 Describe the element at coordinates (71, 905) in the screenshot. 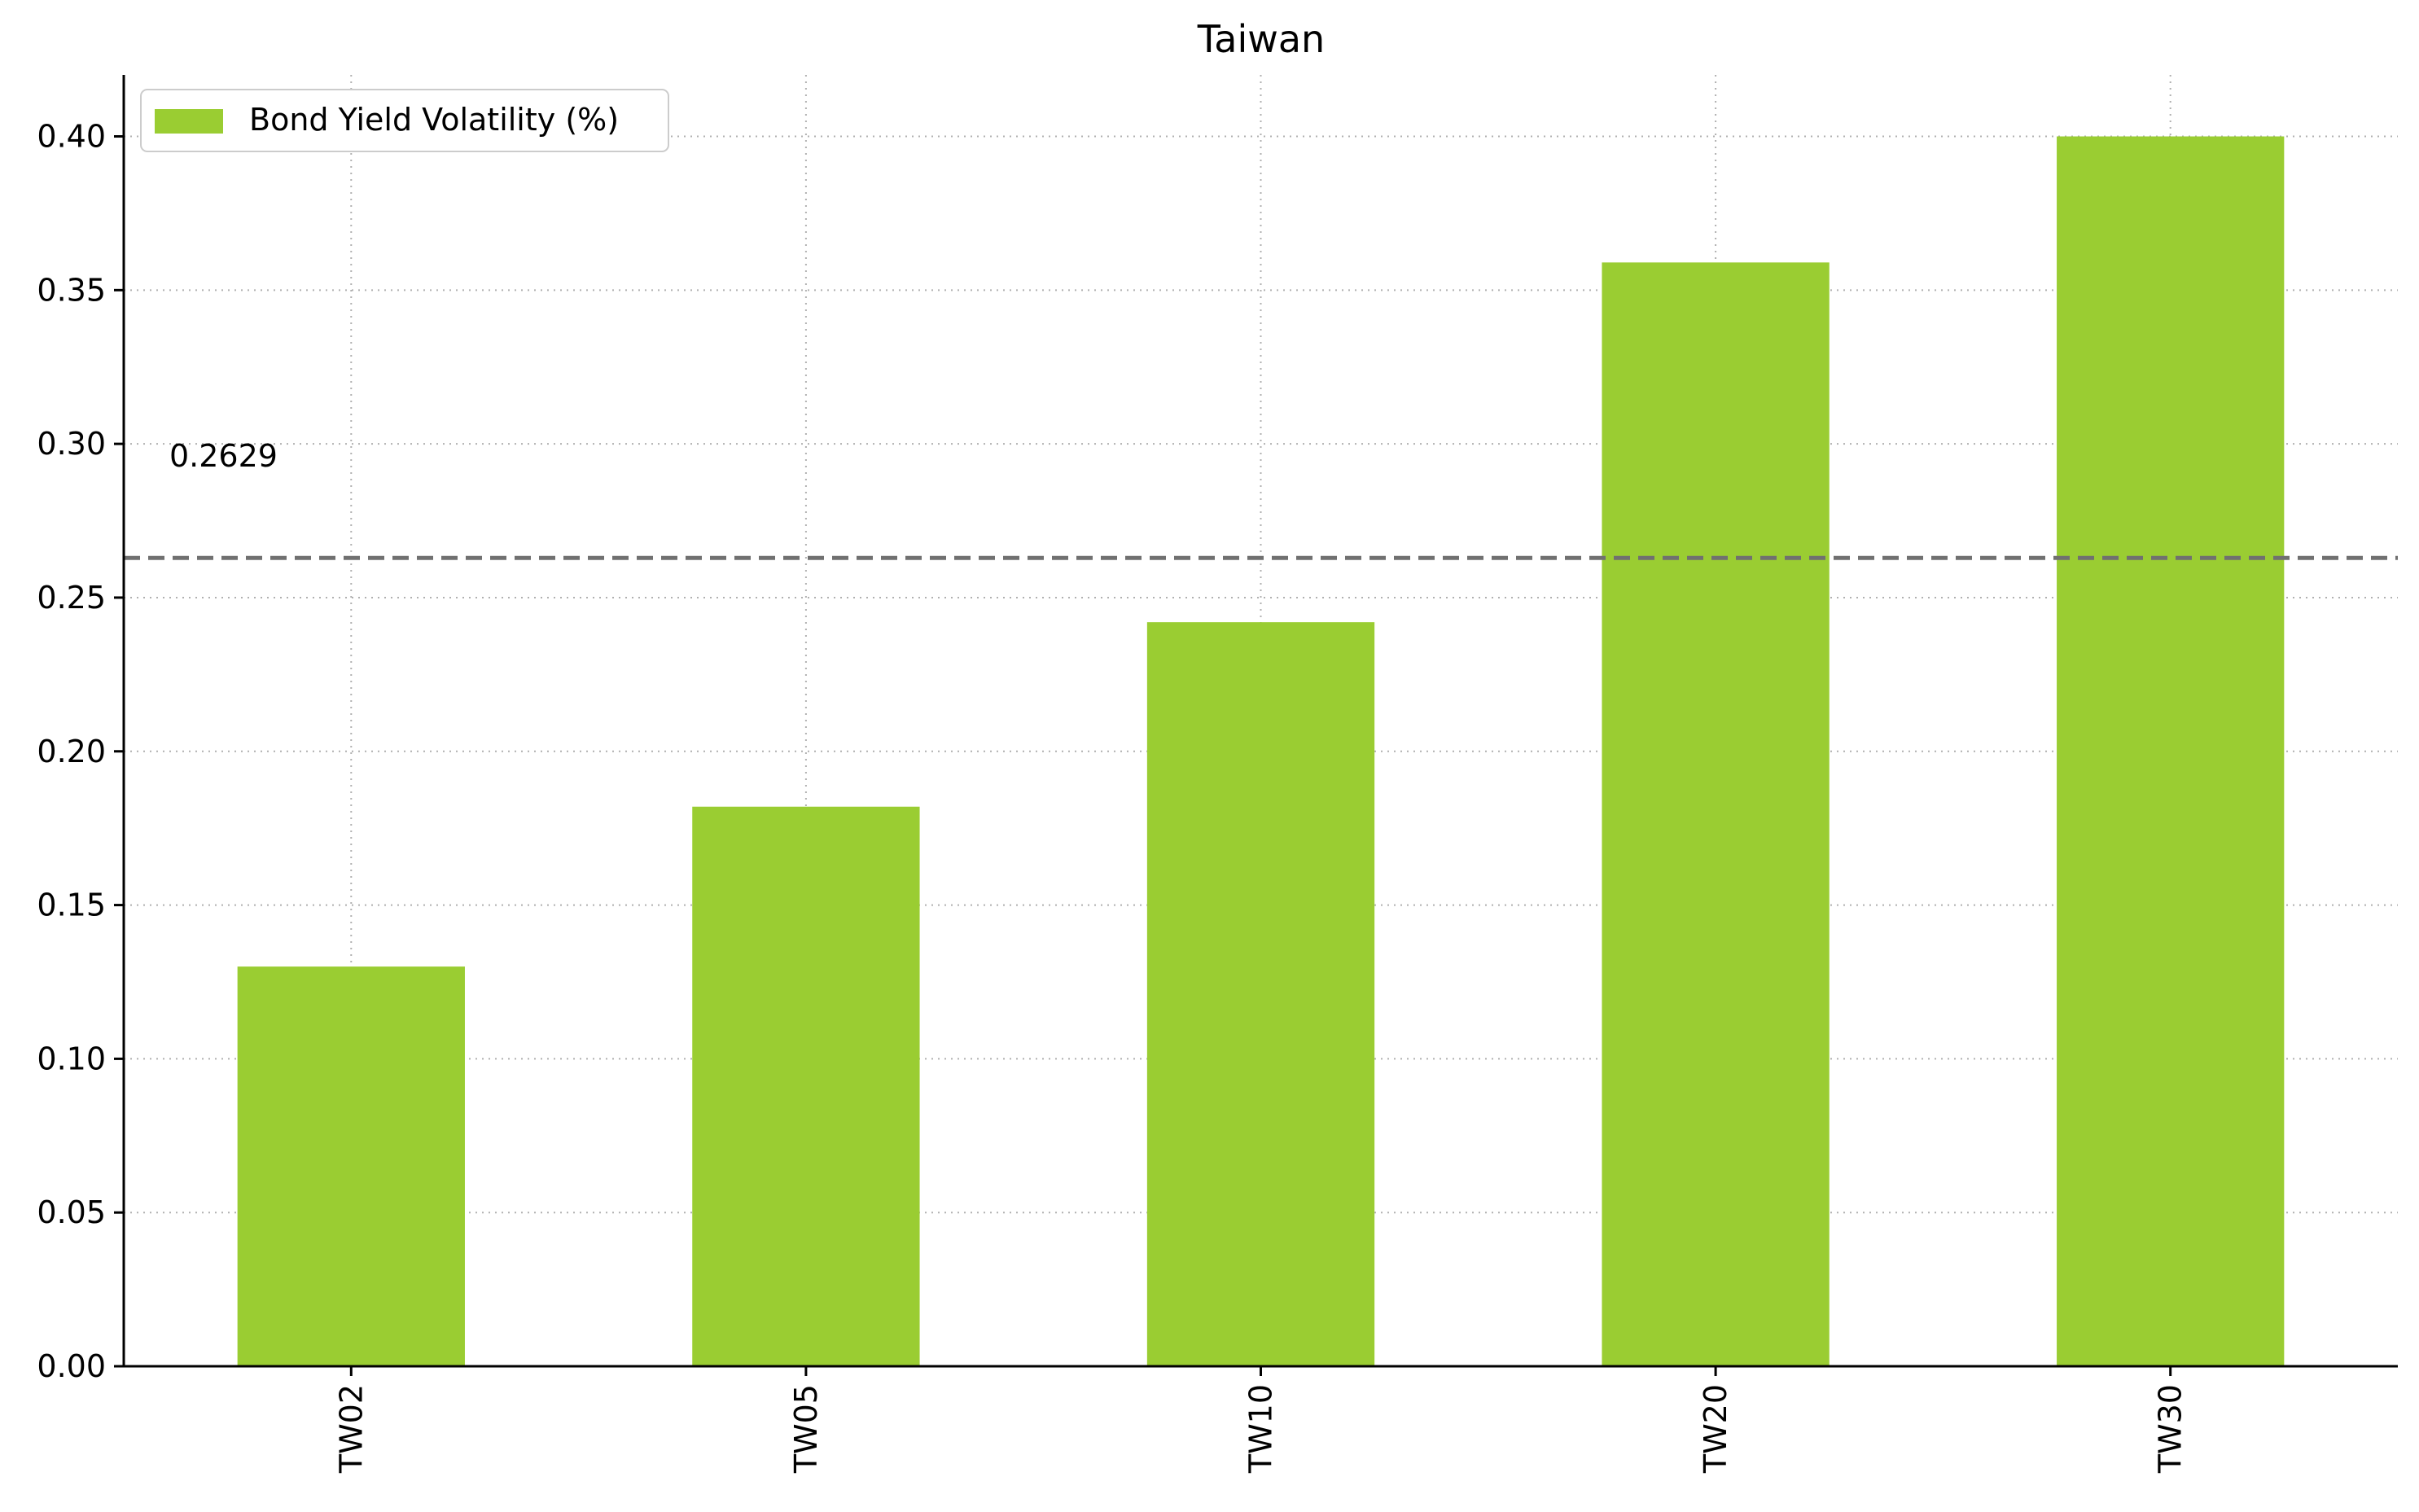

I see `y-tick-label: 0.15` at that location.